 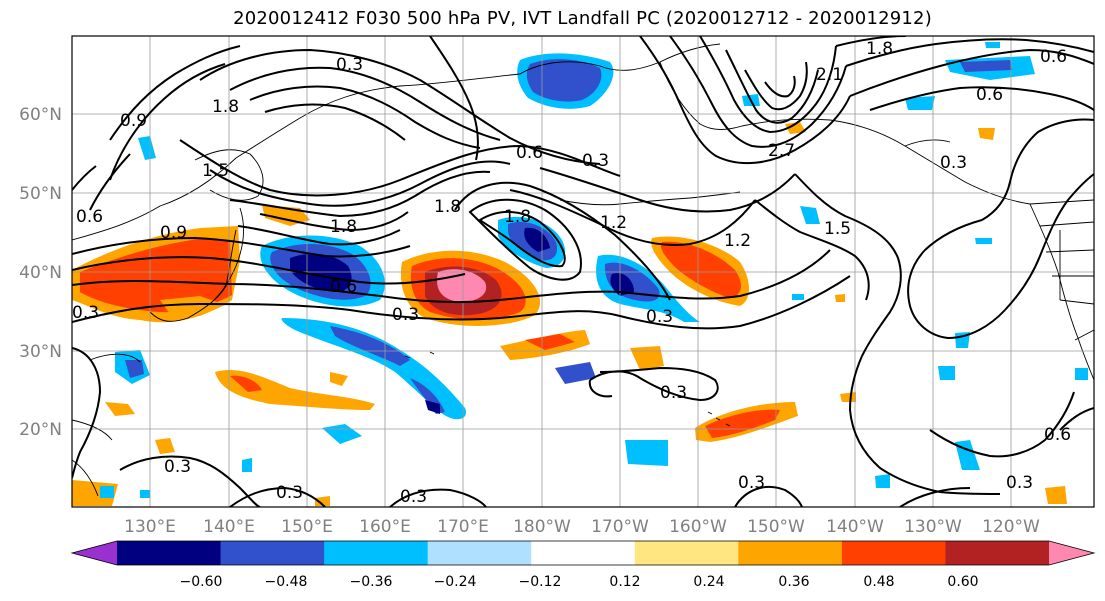 I want to click on latitude-labels: 60°N 50°N 40°N 30°N 20°N, so click(x=40, y=272).